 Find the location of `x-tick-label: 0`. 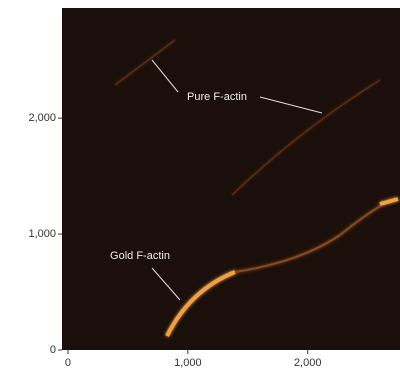

x-tick-label: 0 is located at coordinates (68, 363).